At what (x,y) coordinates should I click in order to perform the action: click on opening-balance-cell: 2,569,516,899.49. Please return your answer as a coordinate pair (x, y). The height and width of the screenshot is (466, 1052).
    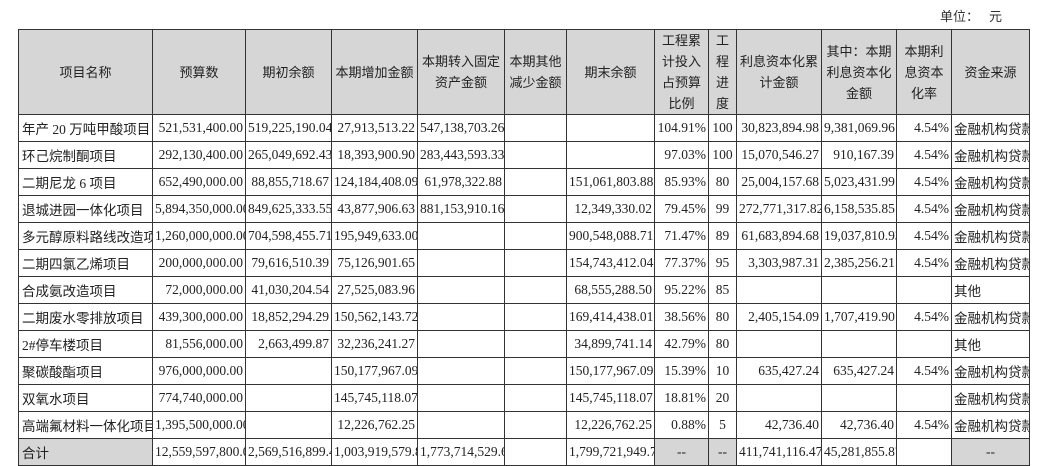
    Looking at the image, I should click on (288, 452).